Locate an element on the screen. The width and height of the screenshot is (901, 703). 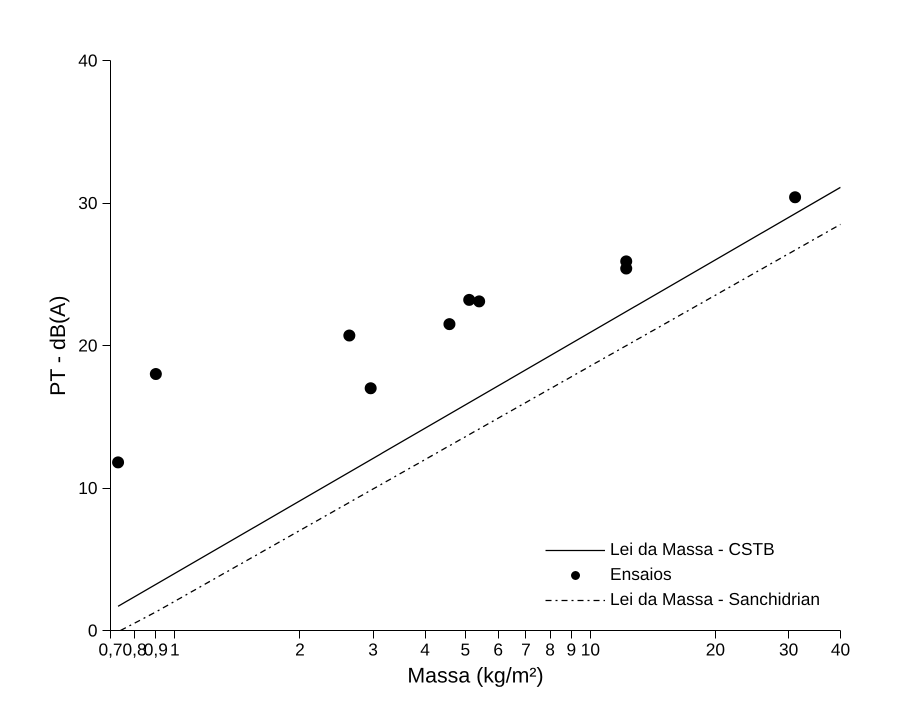
x-tick-label: 4 is located at coordinates (425, 650).